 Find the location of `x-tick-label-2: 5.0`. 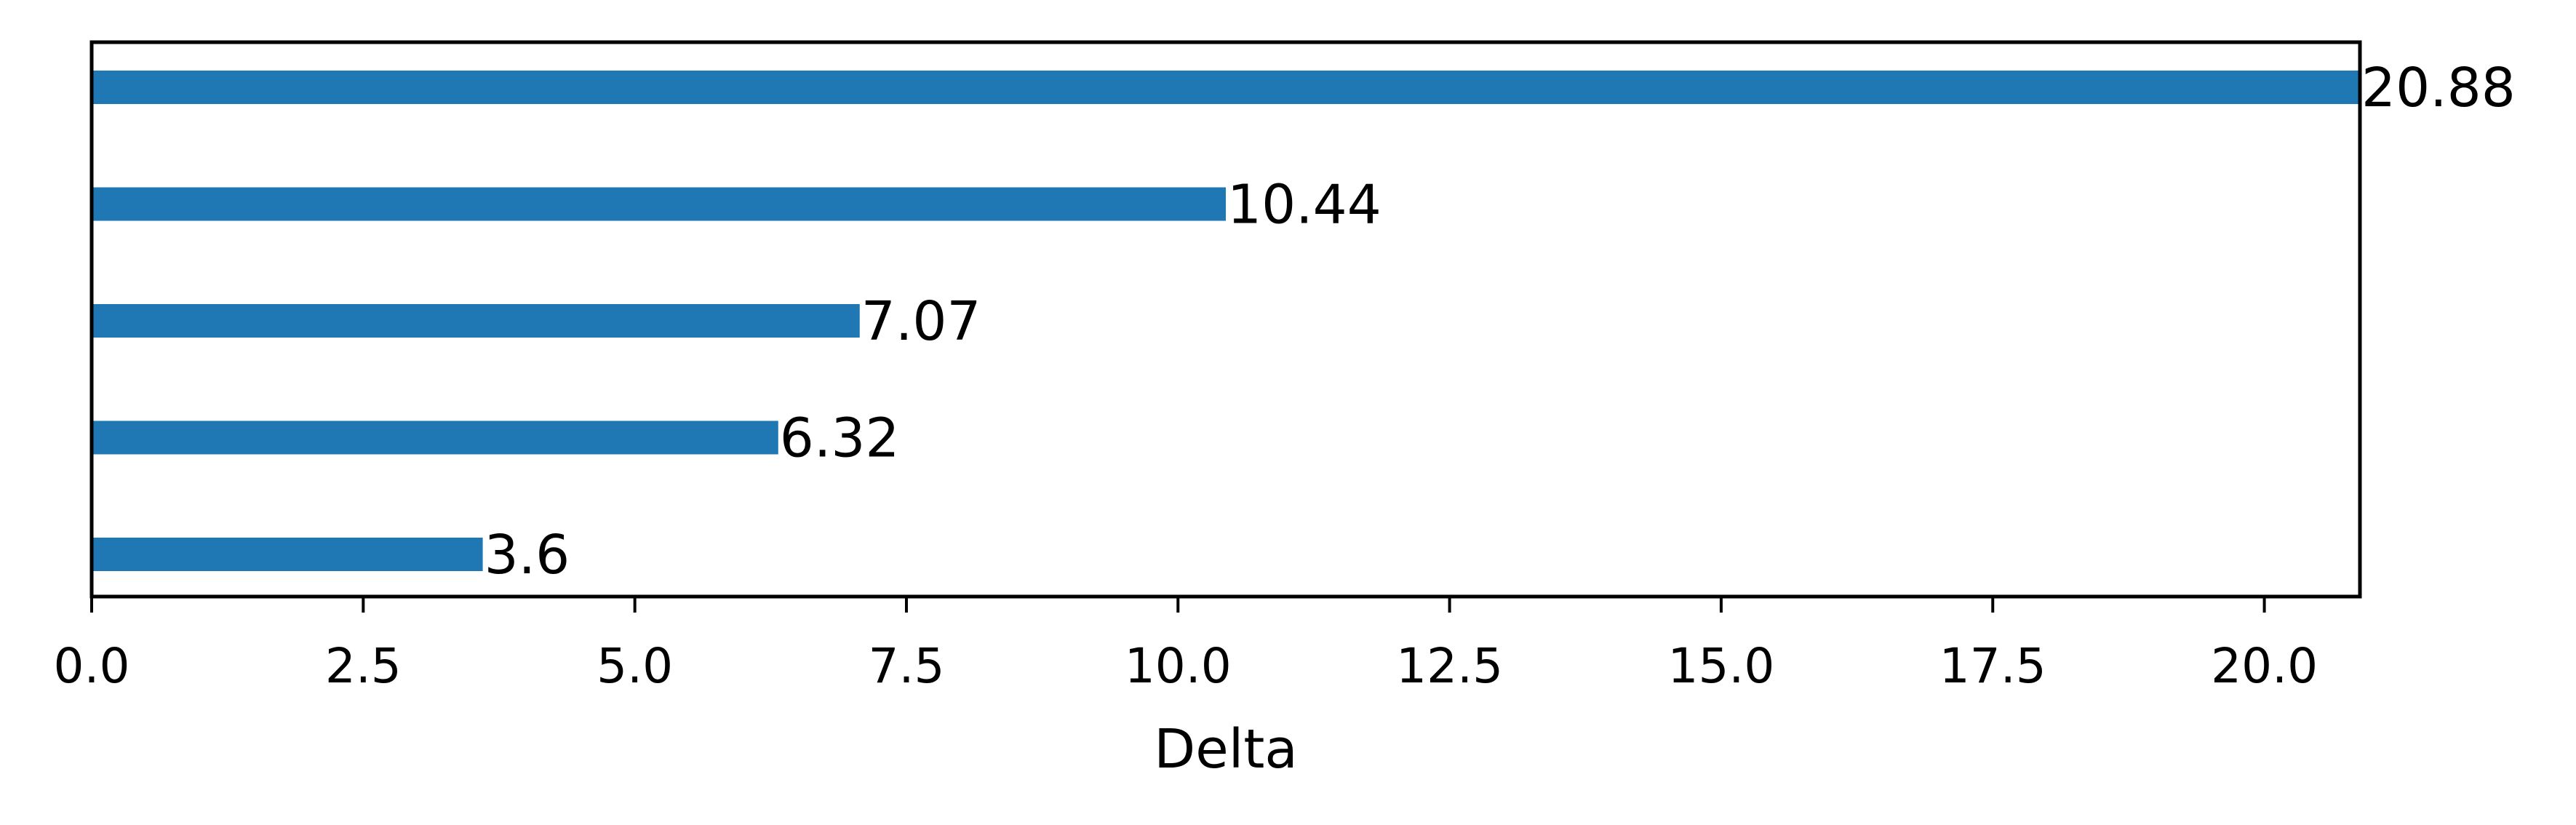

x-tick-label-2: 5.0 is located at coordinates (635, 666).